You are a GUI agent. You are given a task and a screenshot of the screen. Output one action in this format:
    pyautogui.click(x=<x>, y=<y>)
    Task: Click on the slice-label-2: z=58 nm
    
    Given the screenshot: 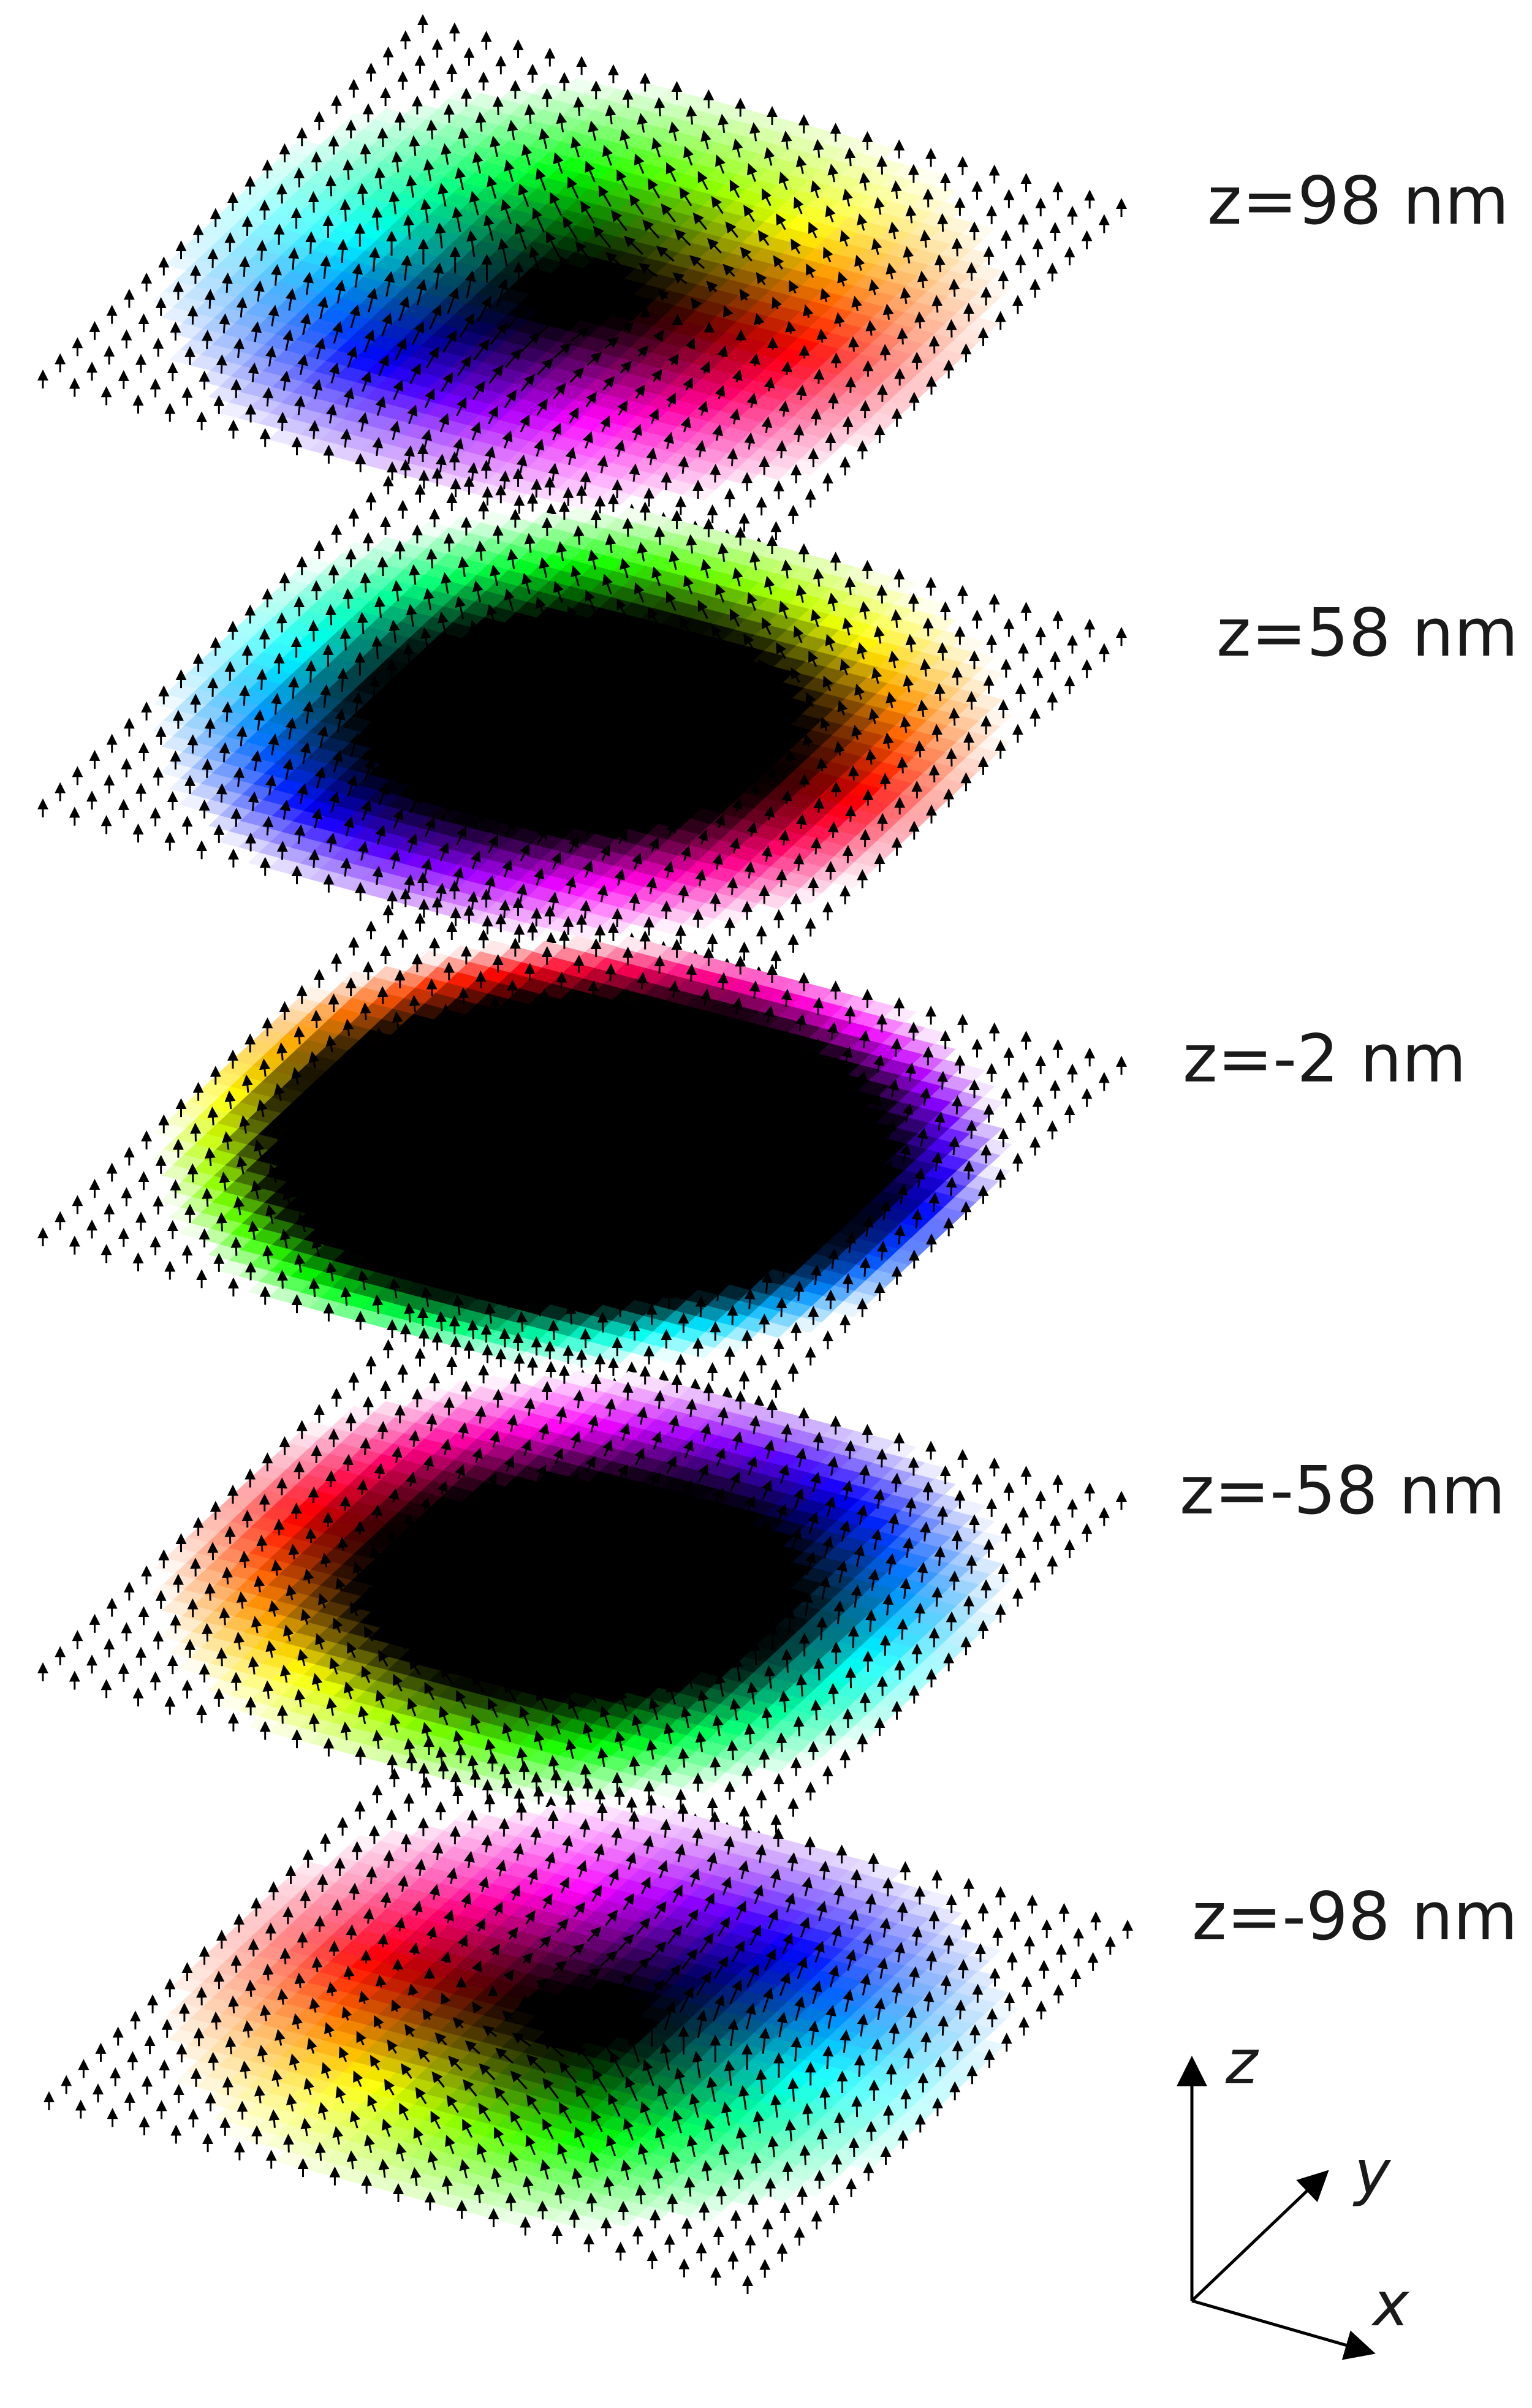 What is the action you would take?
    pyautogui.click(x=1367, y=633)
    